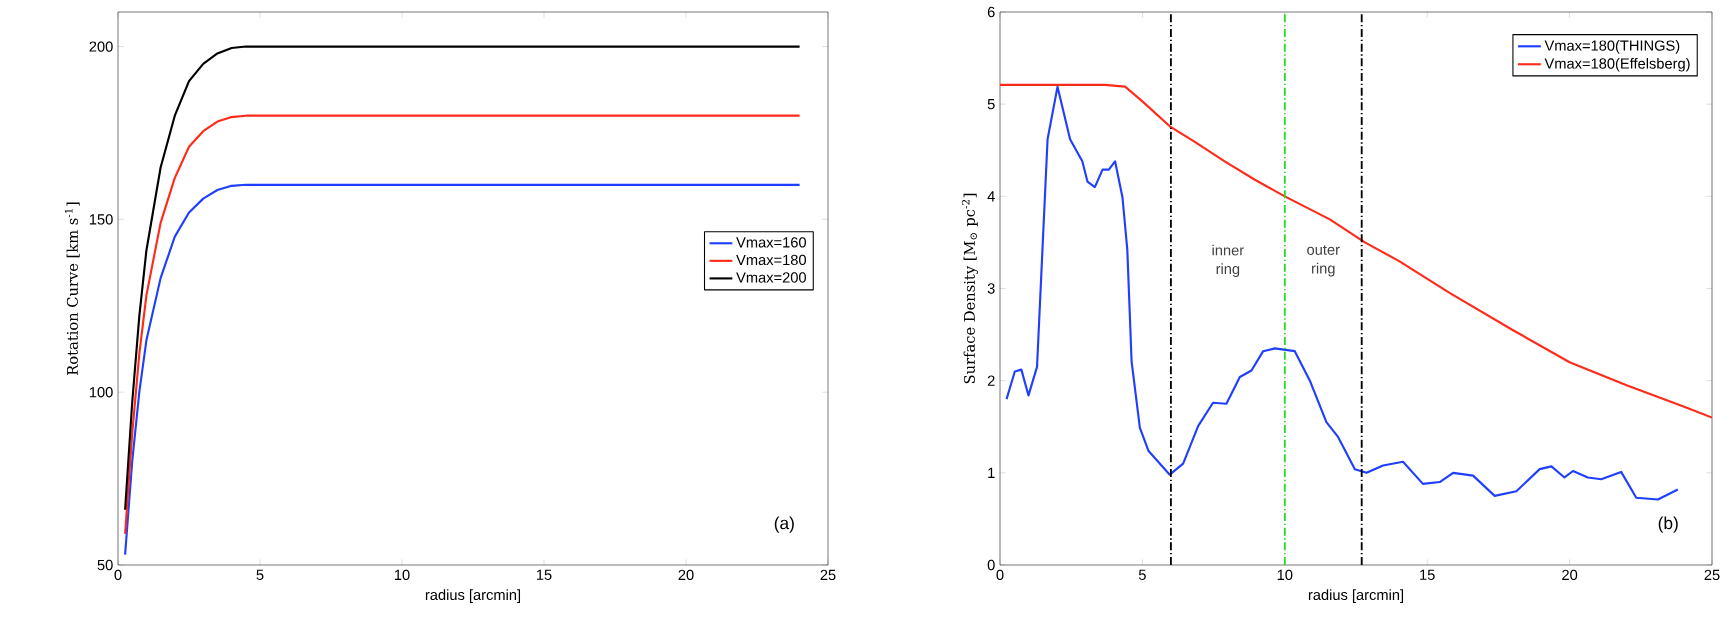 The height and width of the screenshot is (640, 1729). What do you see at coordinates (105, 565) in the screenshot?
I see `y-tick-label: 50` at bounding box center [105, 565].